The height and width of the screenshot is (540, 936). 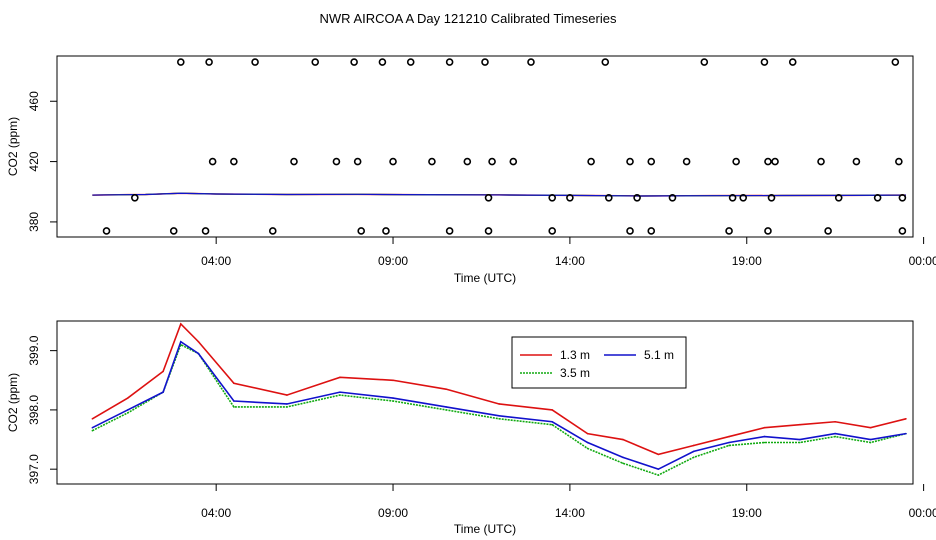 I want to click on y-tick-label: 397.0, so click(x=34, y=469).